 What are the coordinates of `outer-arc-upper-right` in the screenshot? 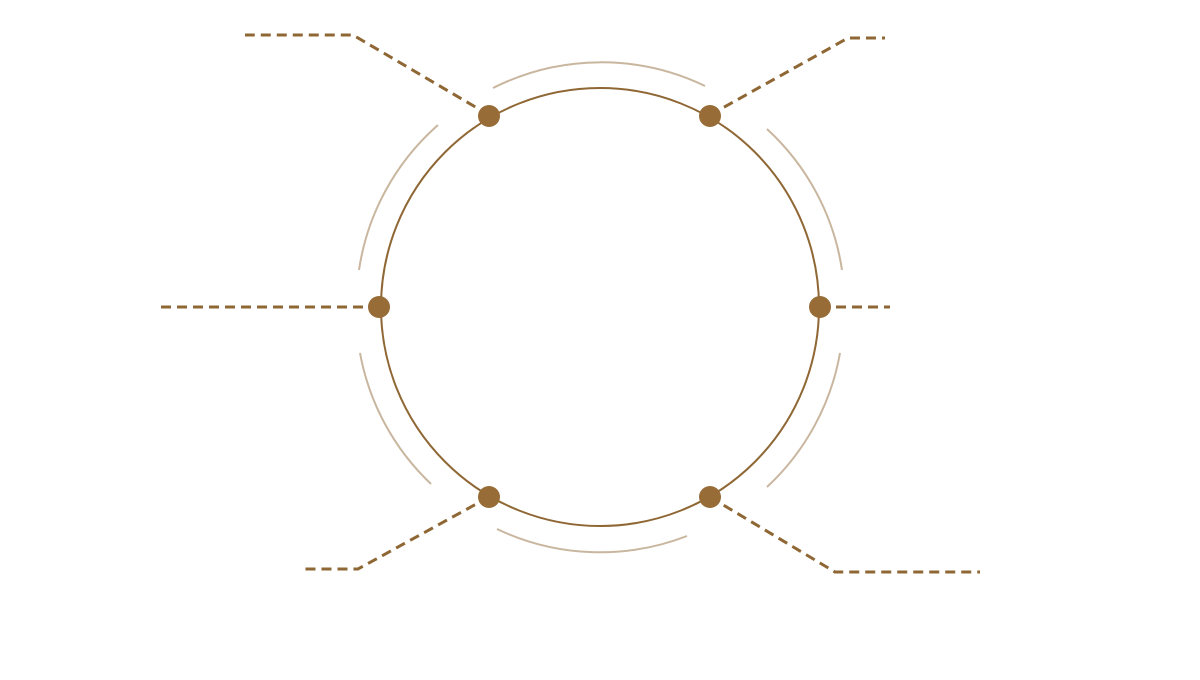 It's located at (804, 199).